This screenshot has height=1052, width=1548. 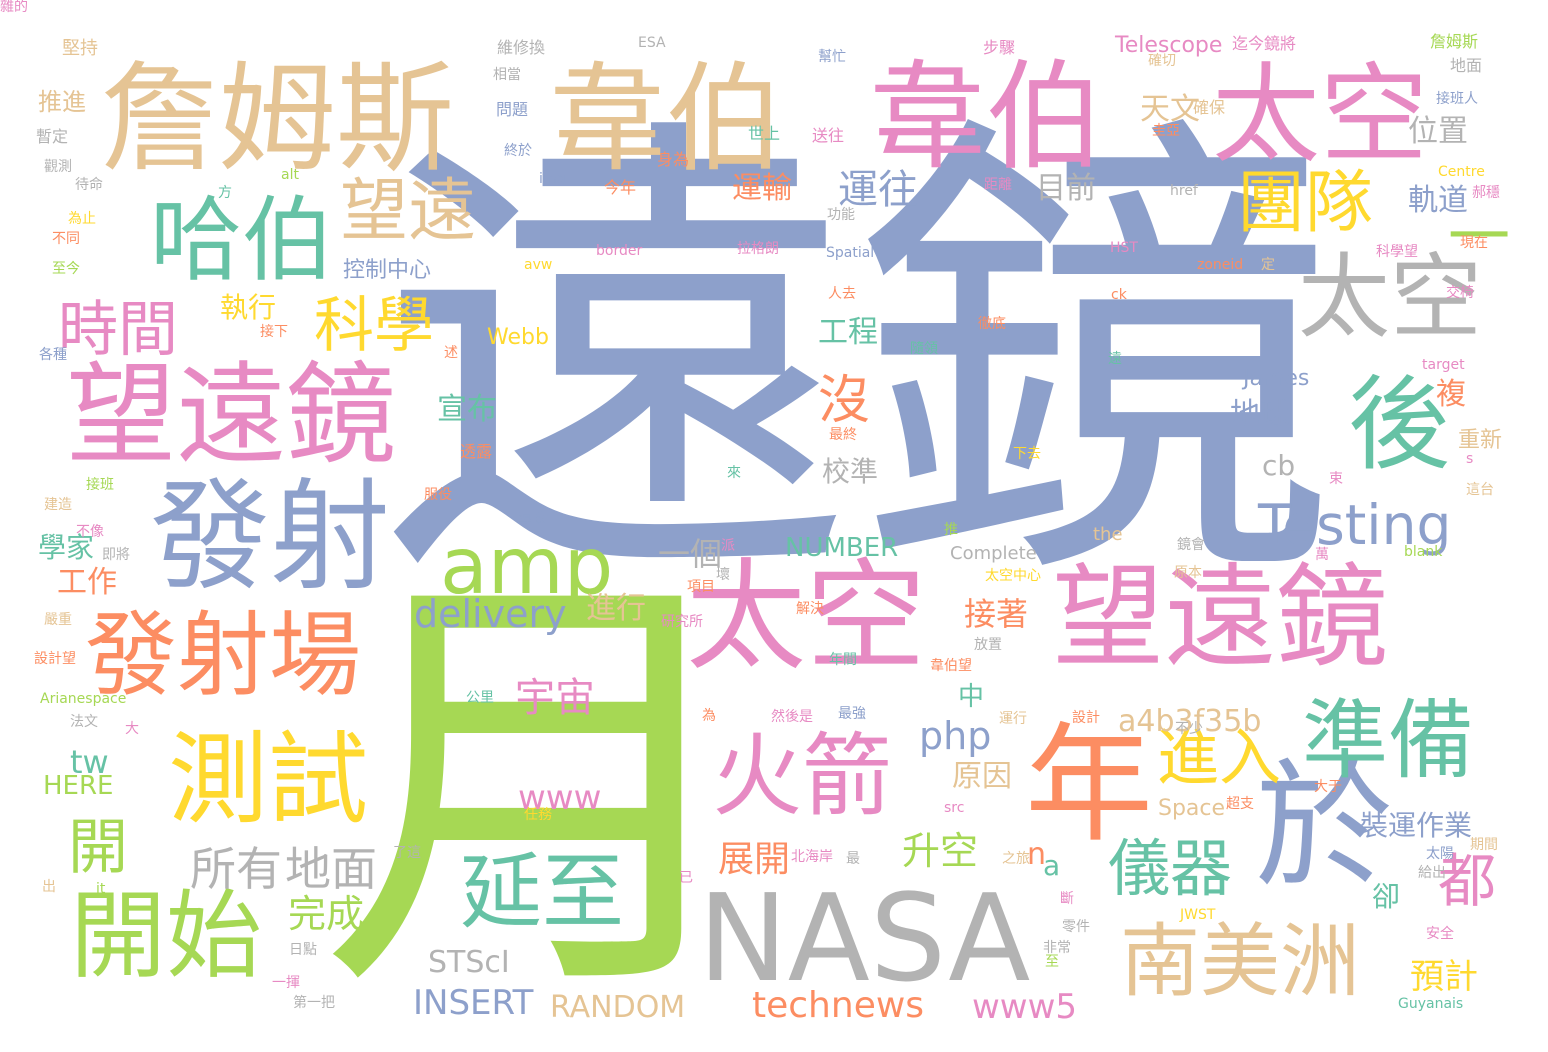 What do you see at coordinates (407, 853) in the screenshot?
I see `cloud-word: 了這` at bounding box center [407, 853].